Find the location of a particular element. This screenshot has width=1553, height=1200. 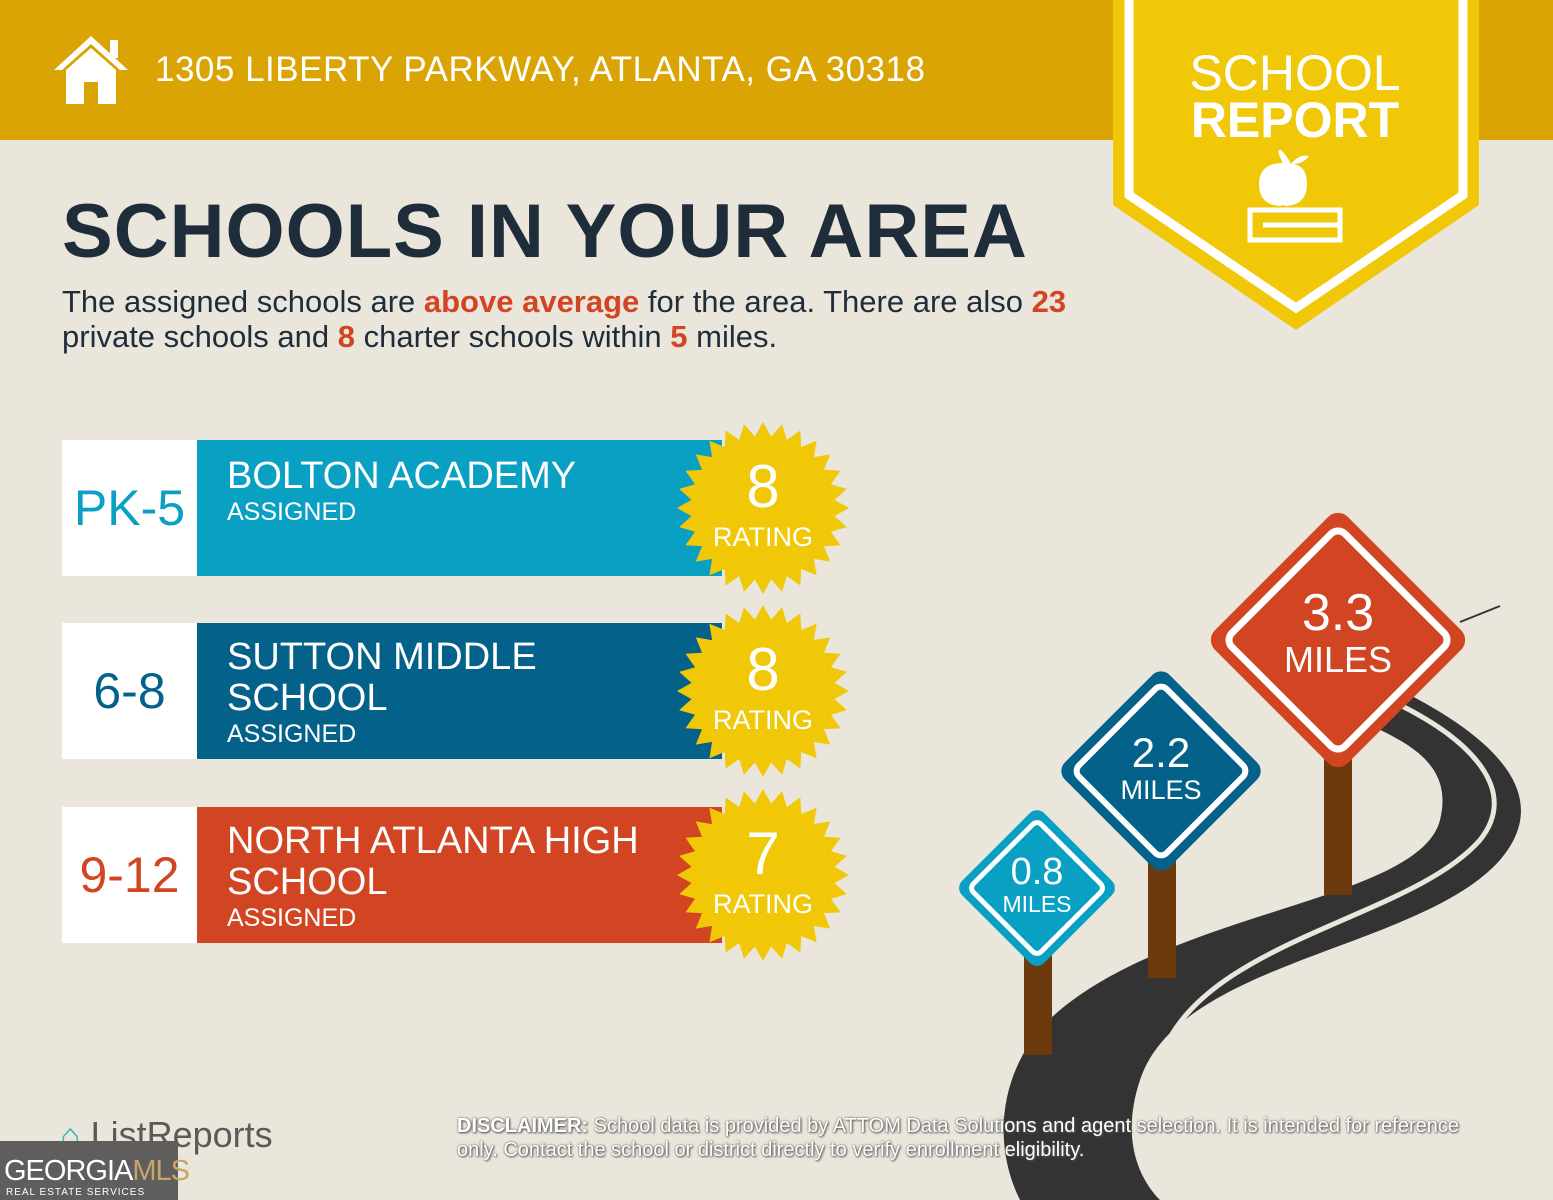

distance-sign-3.3 is located at coordinates (1338, 640).